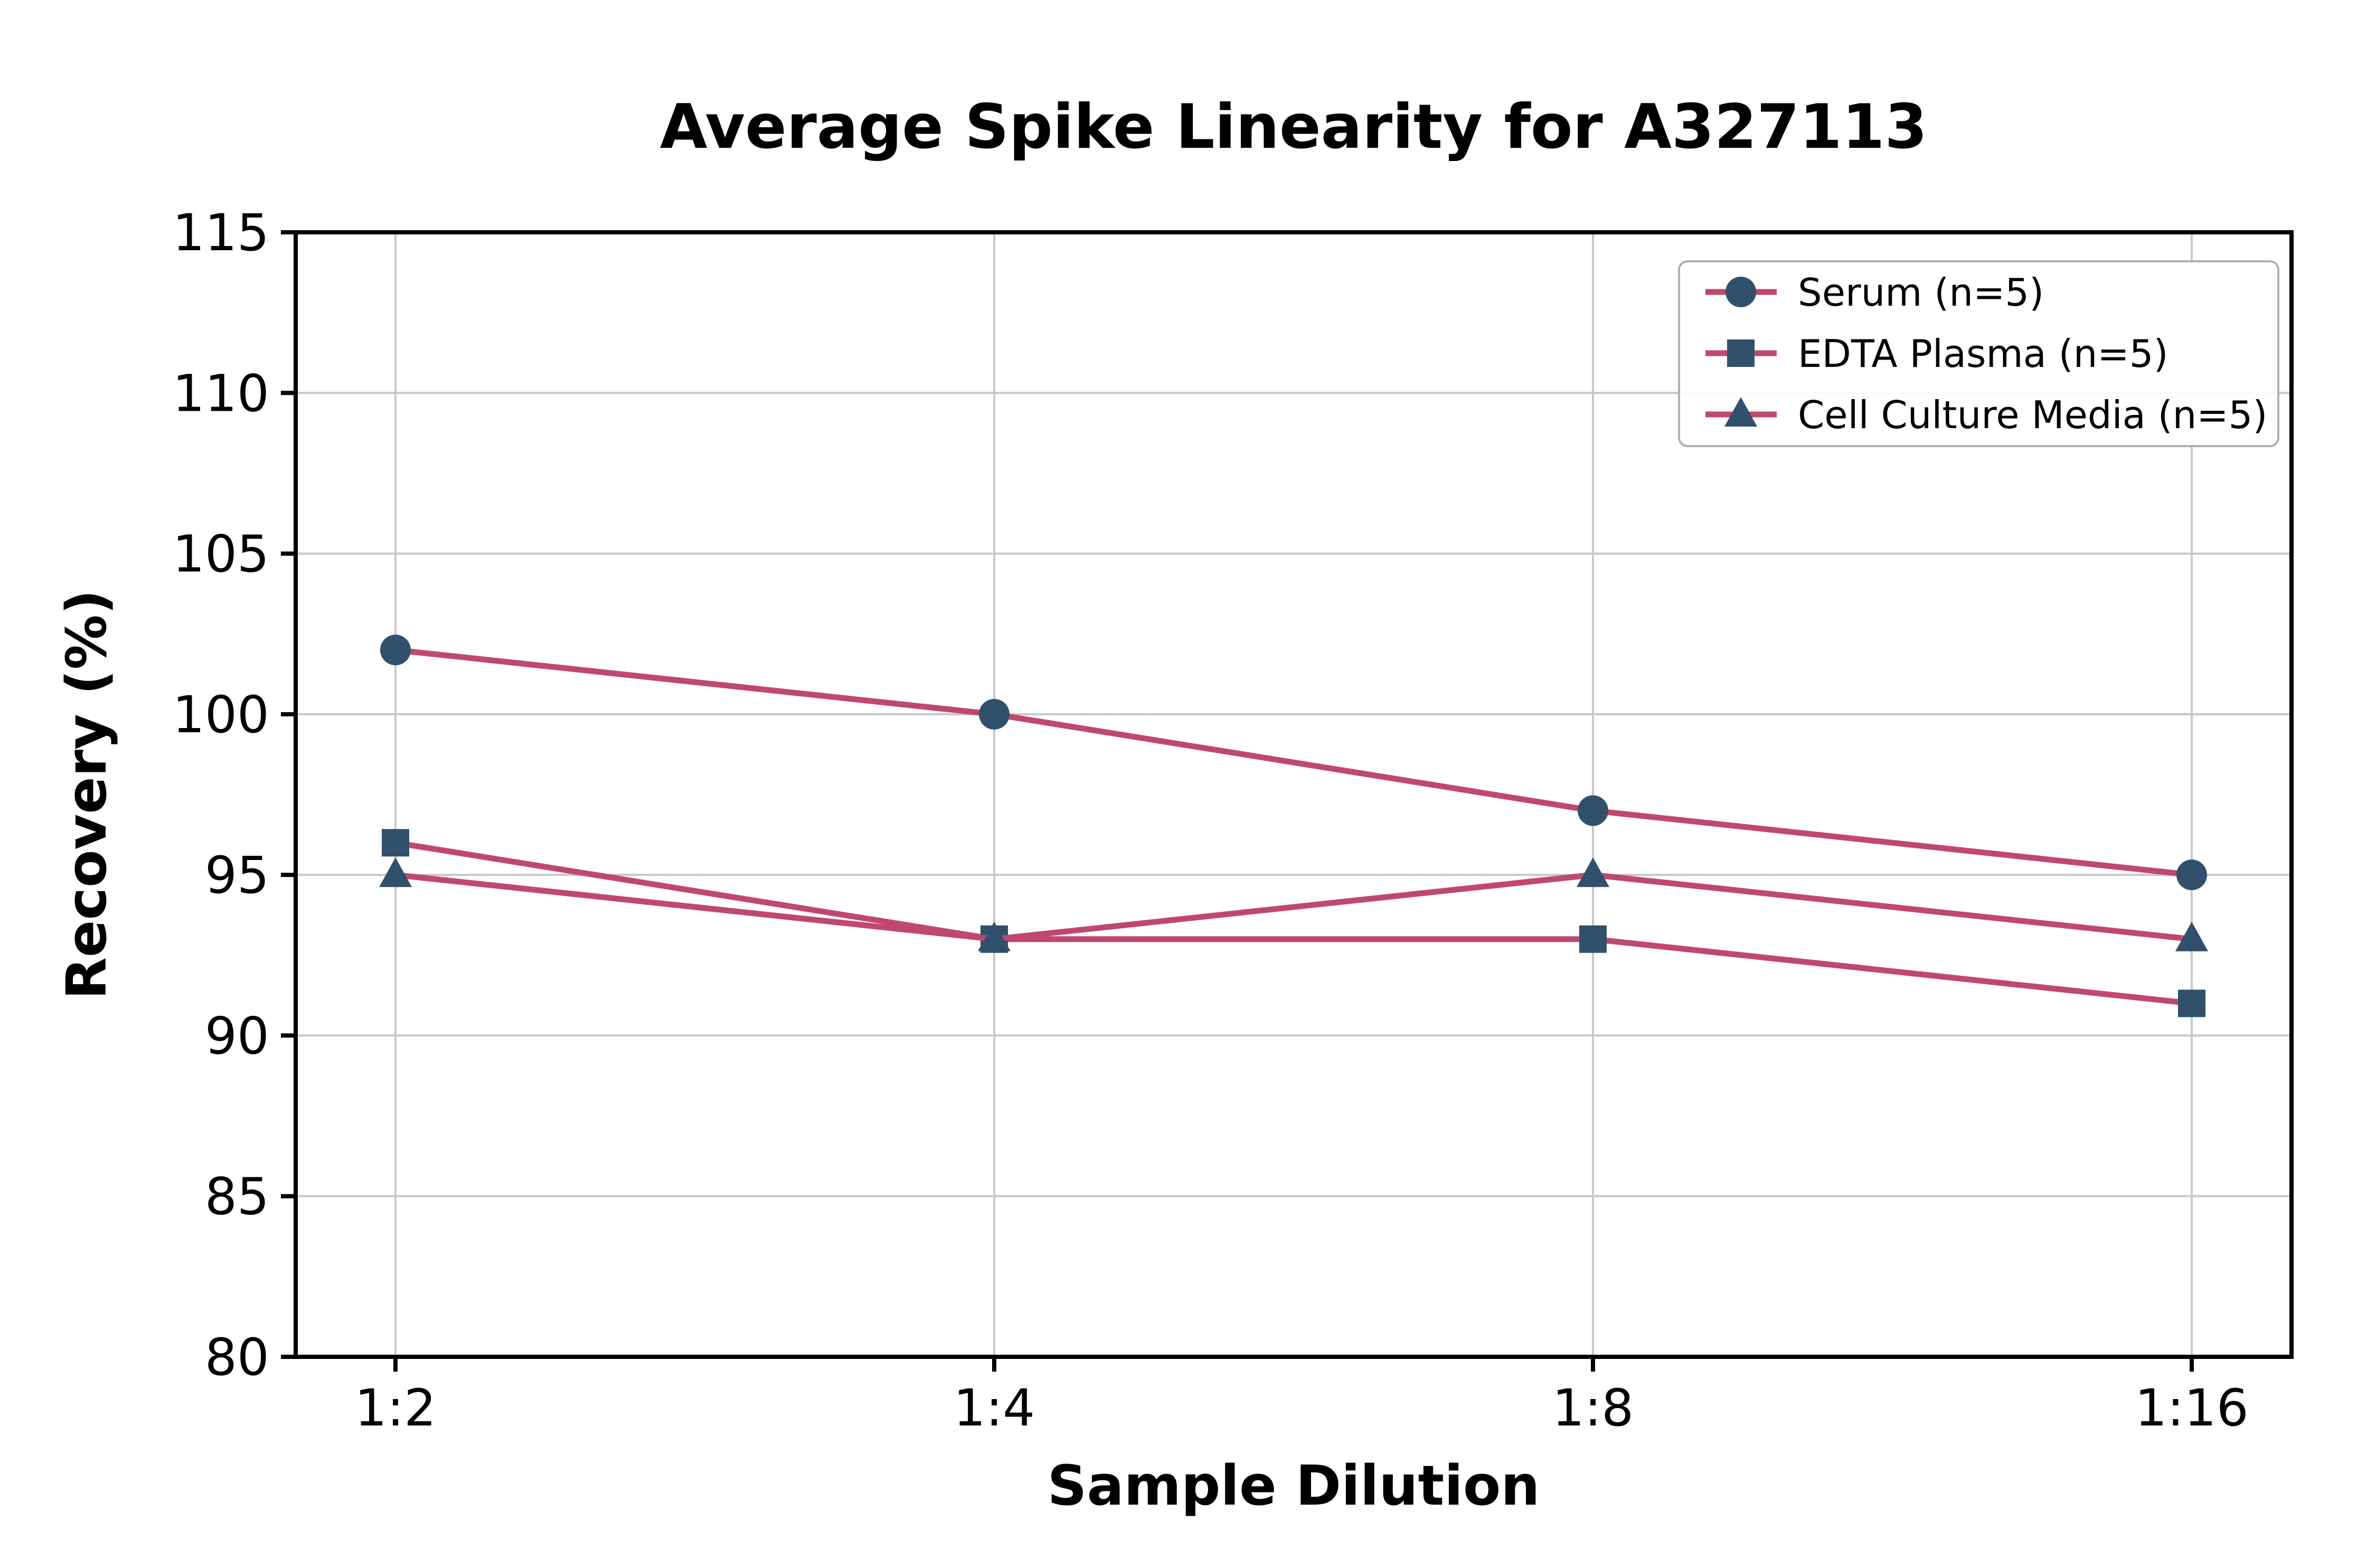  Describe the element at coordinates (237, 875) in the screenshot. I see `y-tick-label: 95` at that location.